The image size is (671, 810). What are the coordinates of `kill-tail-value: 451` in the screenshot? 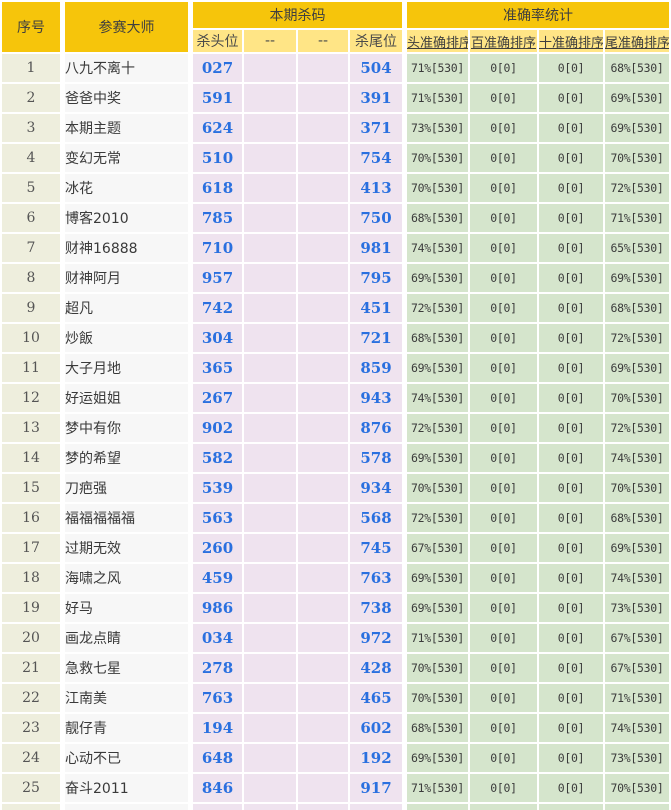 It's located at (376, 308).